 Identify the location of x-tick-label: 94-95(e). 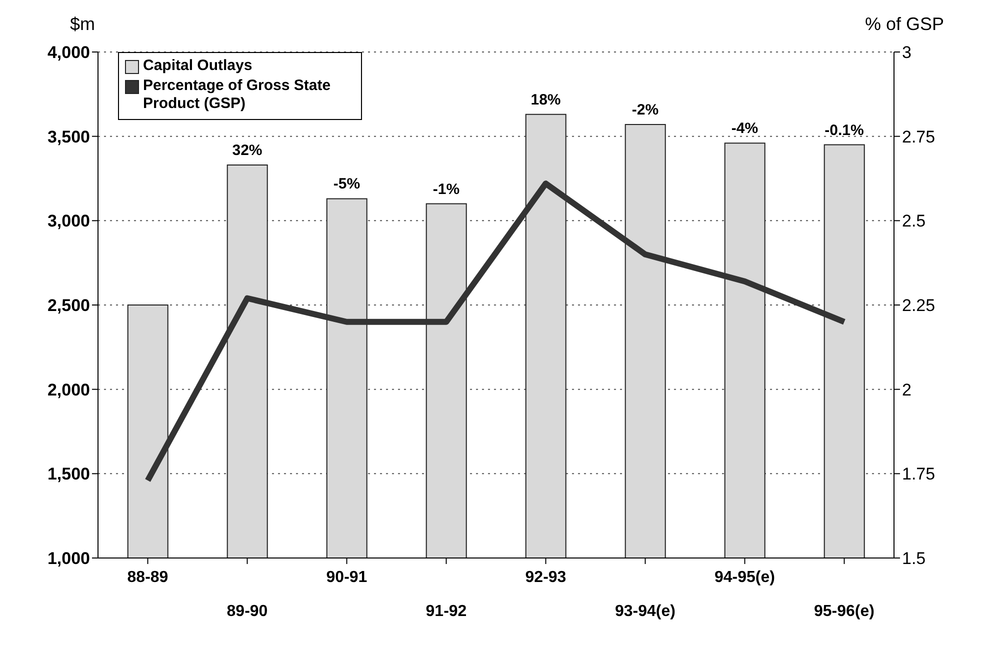
(744, 577).